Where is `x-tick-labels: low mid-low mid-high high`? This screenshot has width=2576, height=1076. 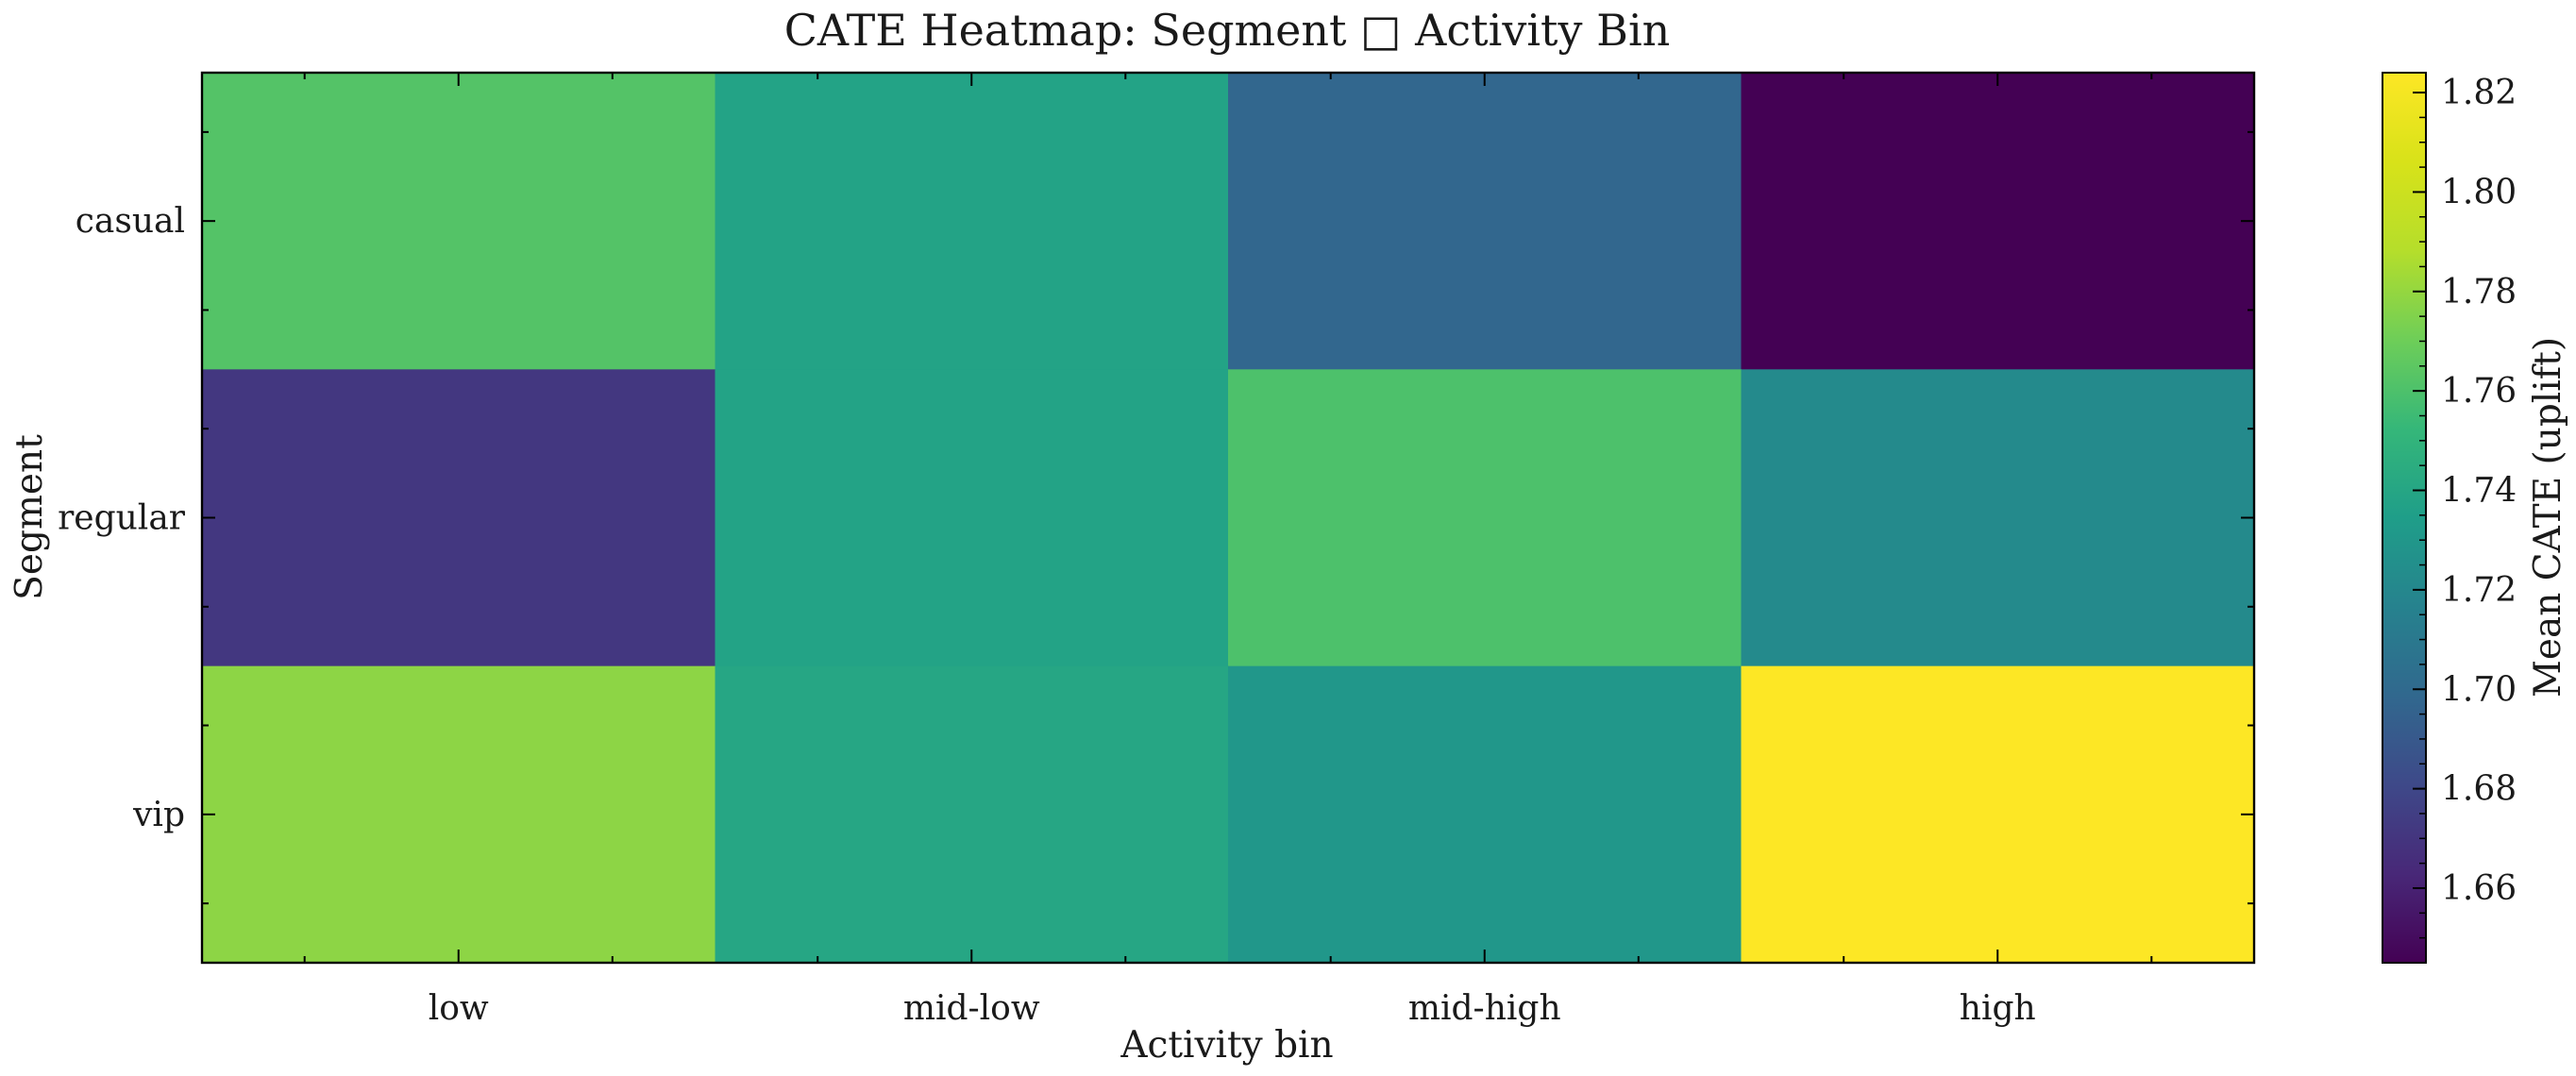 x-tick-labels: low mid-low mid-high high is located at coordinates (1233, 1008).